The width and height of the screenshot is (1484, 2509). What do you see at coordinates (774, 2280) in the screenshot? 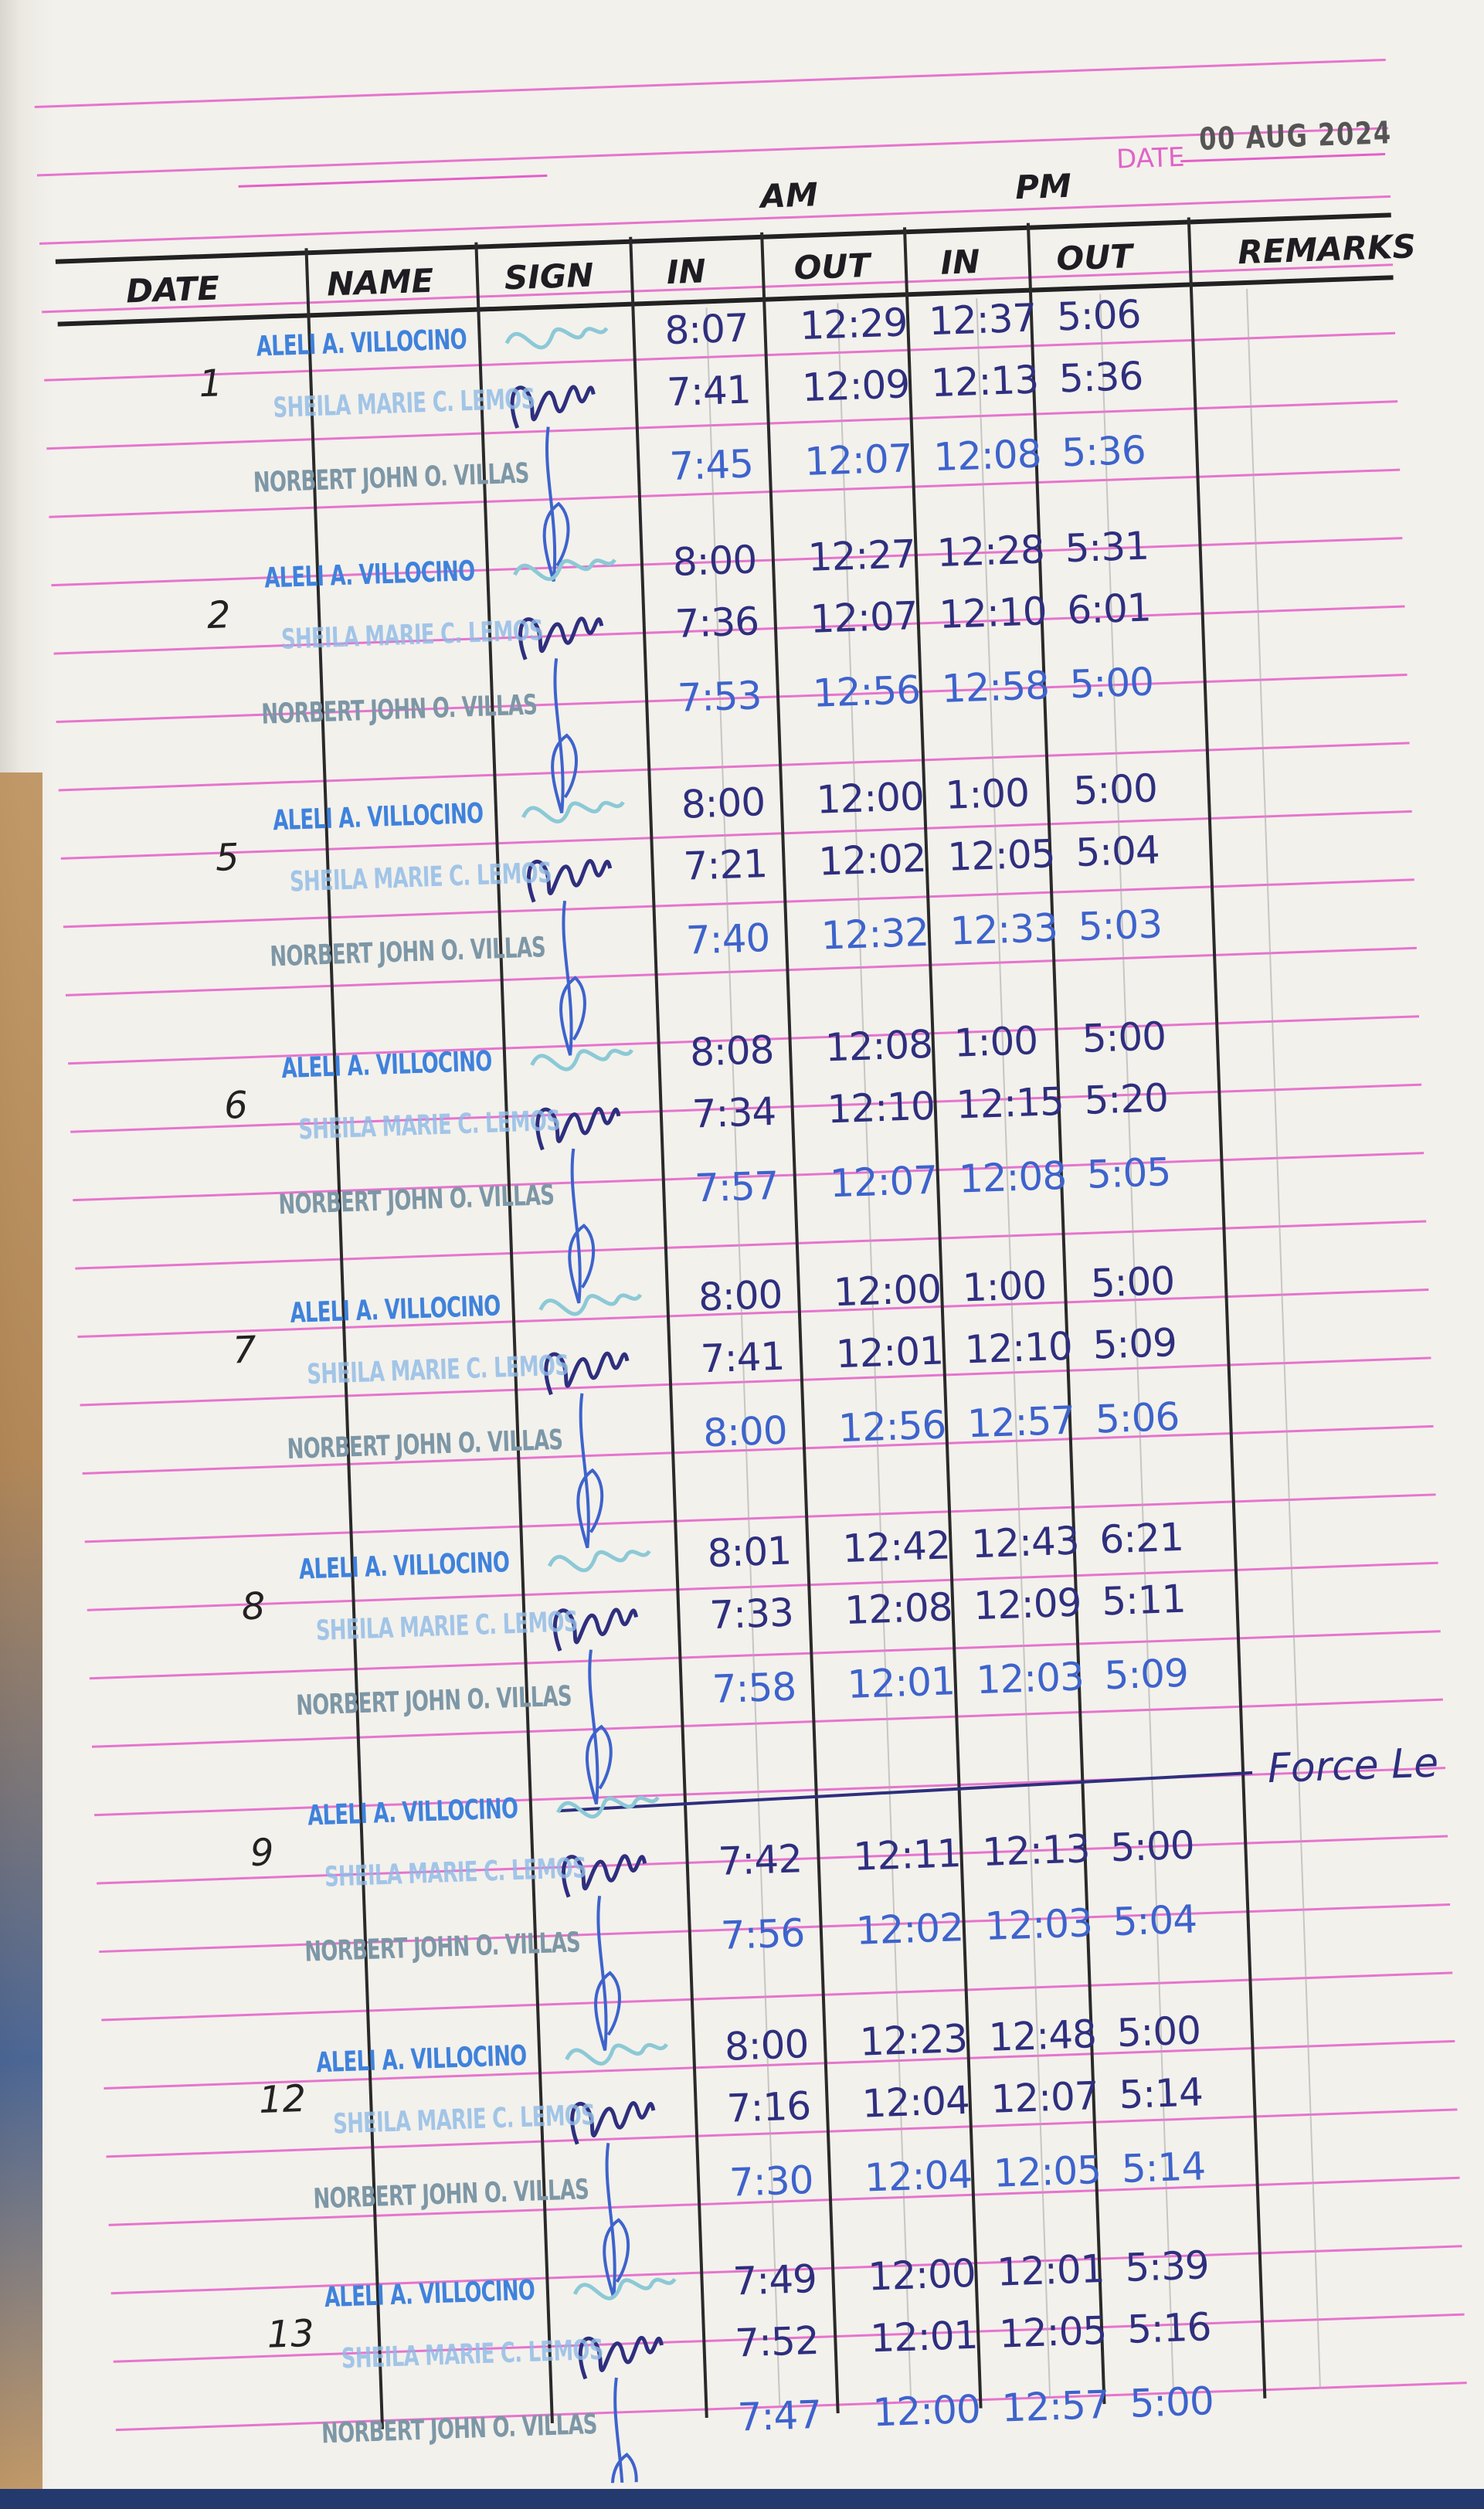
I see `time-am-in: 7:49` at bounding box center [774, 2280].